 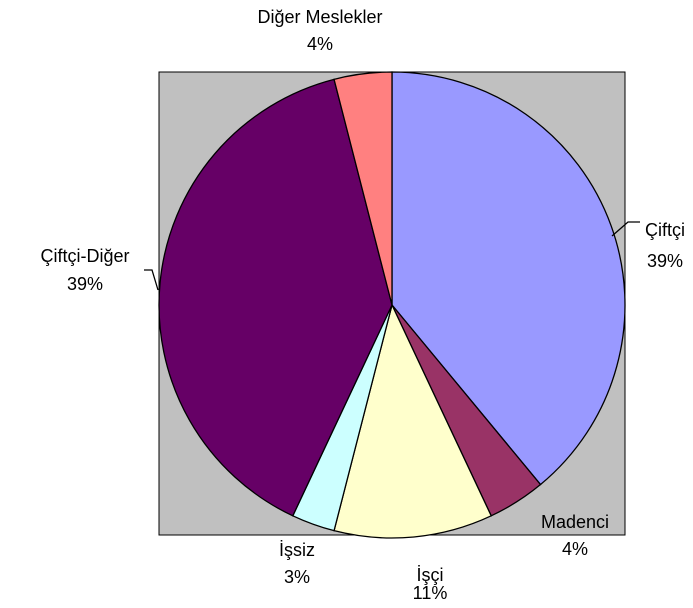 What do you see at coordinates (319, 17) in the screenshot?
I see `slice-label: Diğer Meslekler` at bounding box center [319, 17].